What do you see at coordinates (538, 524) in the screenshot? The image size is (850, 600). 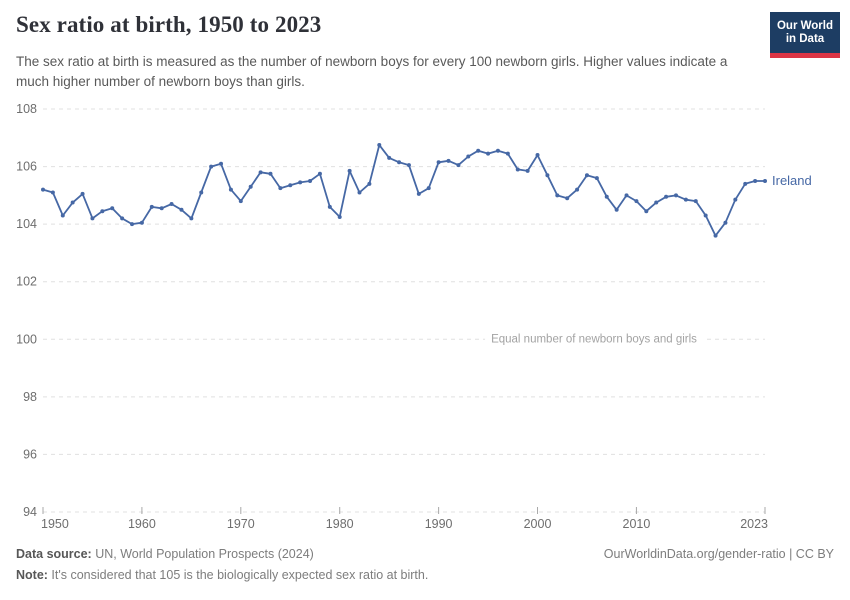 I see `x-axis-tick-label: 2000` at bounding box center [538, 524].